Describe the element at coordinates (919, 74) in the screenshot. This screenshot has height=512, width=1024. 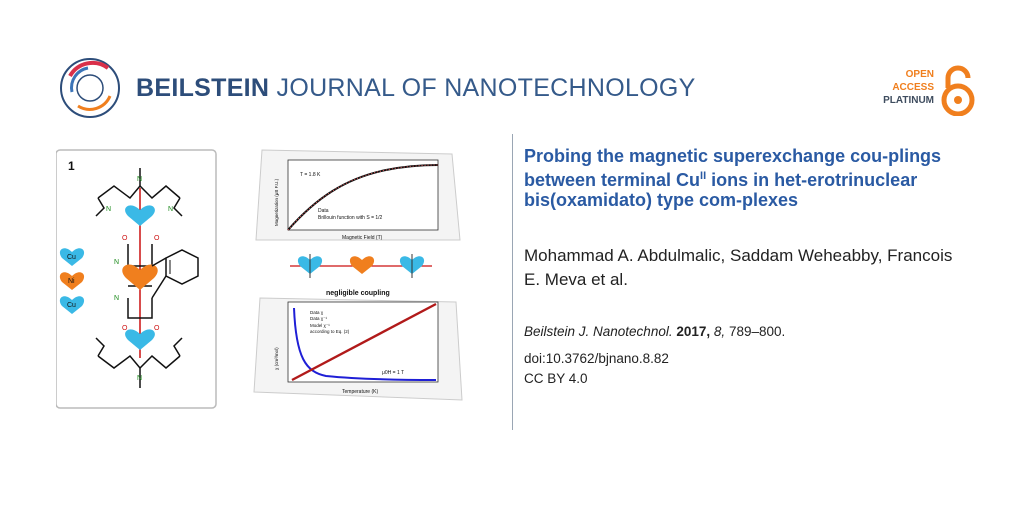
I see `open-access-line-1: OPEN` at that location.